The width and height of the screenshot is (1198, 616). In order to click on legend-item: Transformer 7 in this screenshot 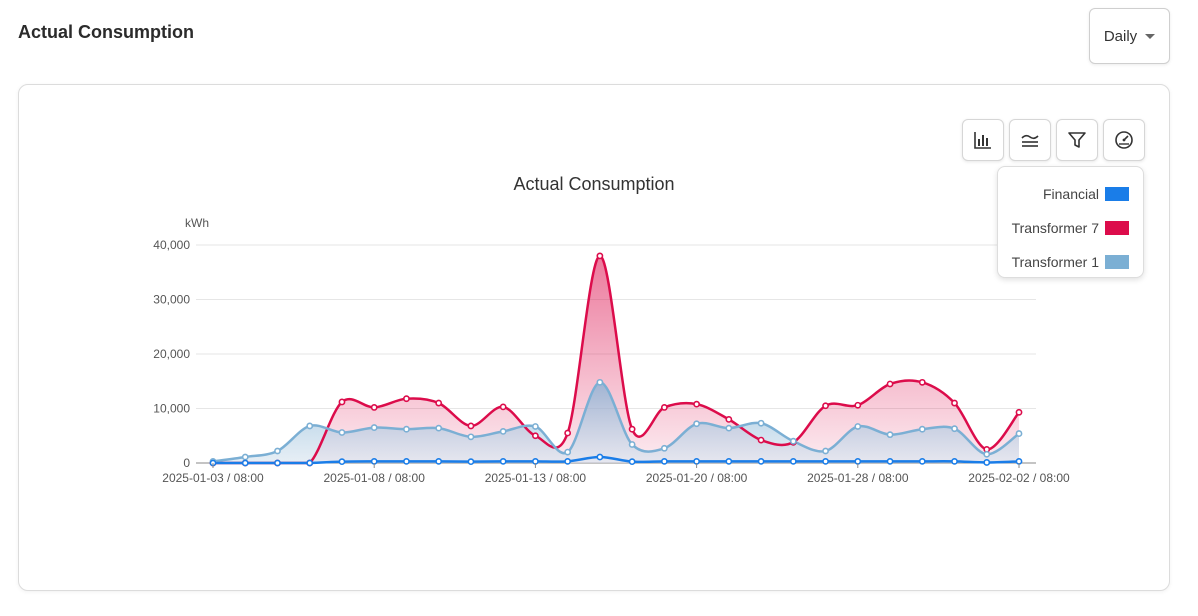, I will do `click(1063, 228)`.